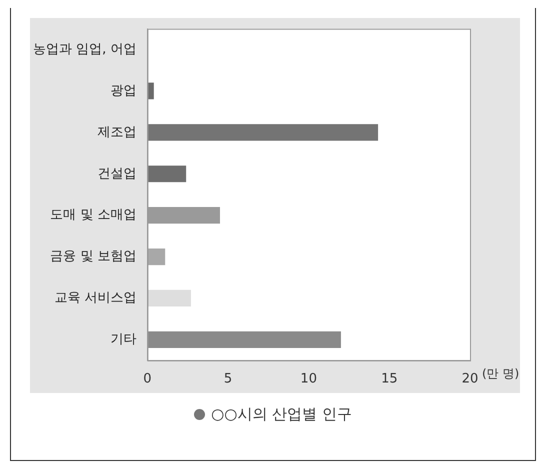 The height and width of the screenshot is (466, 546). Describe the element at coordinates (95, 298) in the screenshot. I see `y-tick-label: 교육 서비스업` at that location.